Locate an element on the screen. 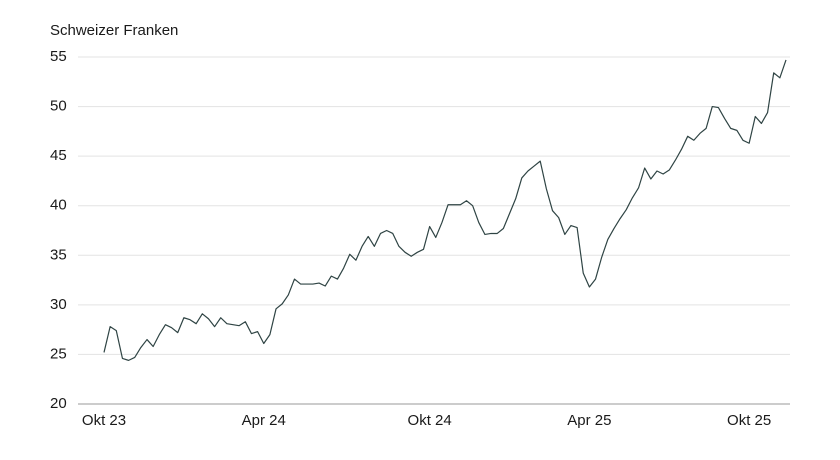 Image resolution: width=840 pixels, height=460 pixels. y-tick-label: 50 is located at coordinates (58, 106).